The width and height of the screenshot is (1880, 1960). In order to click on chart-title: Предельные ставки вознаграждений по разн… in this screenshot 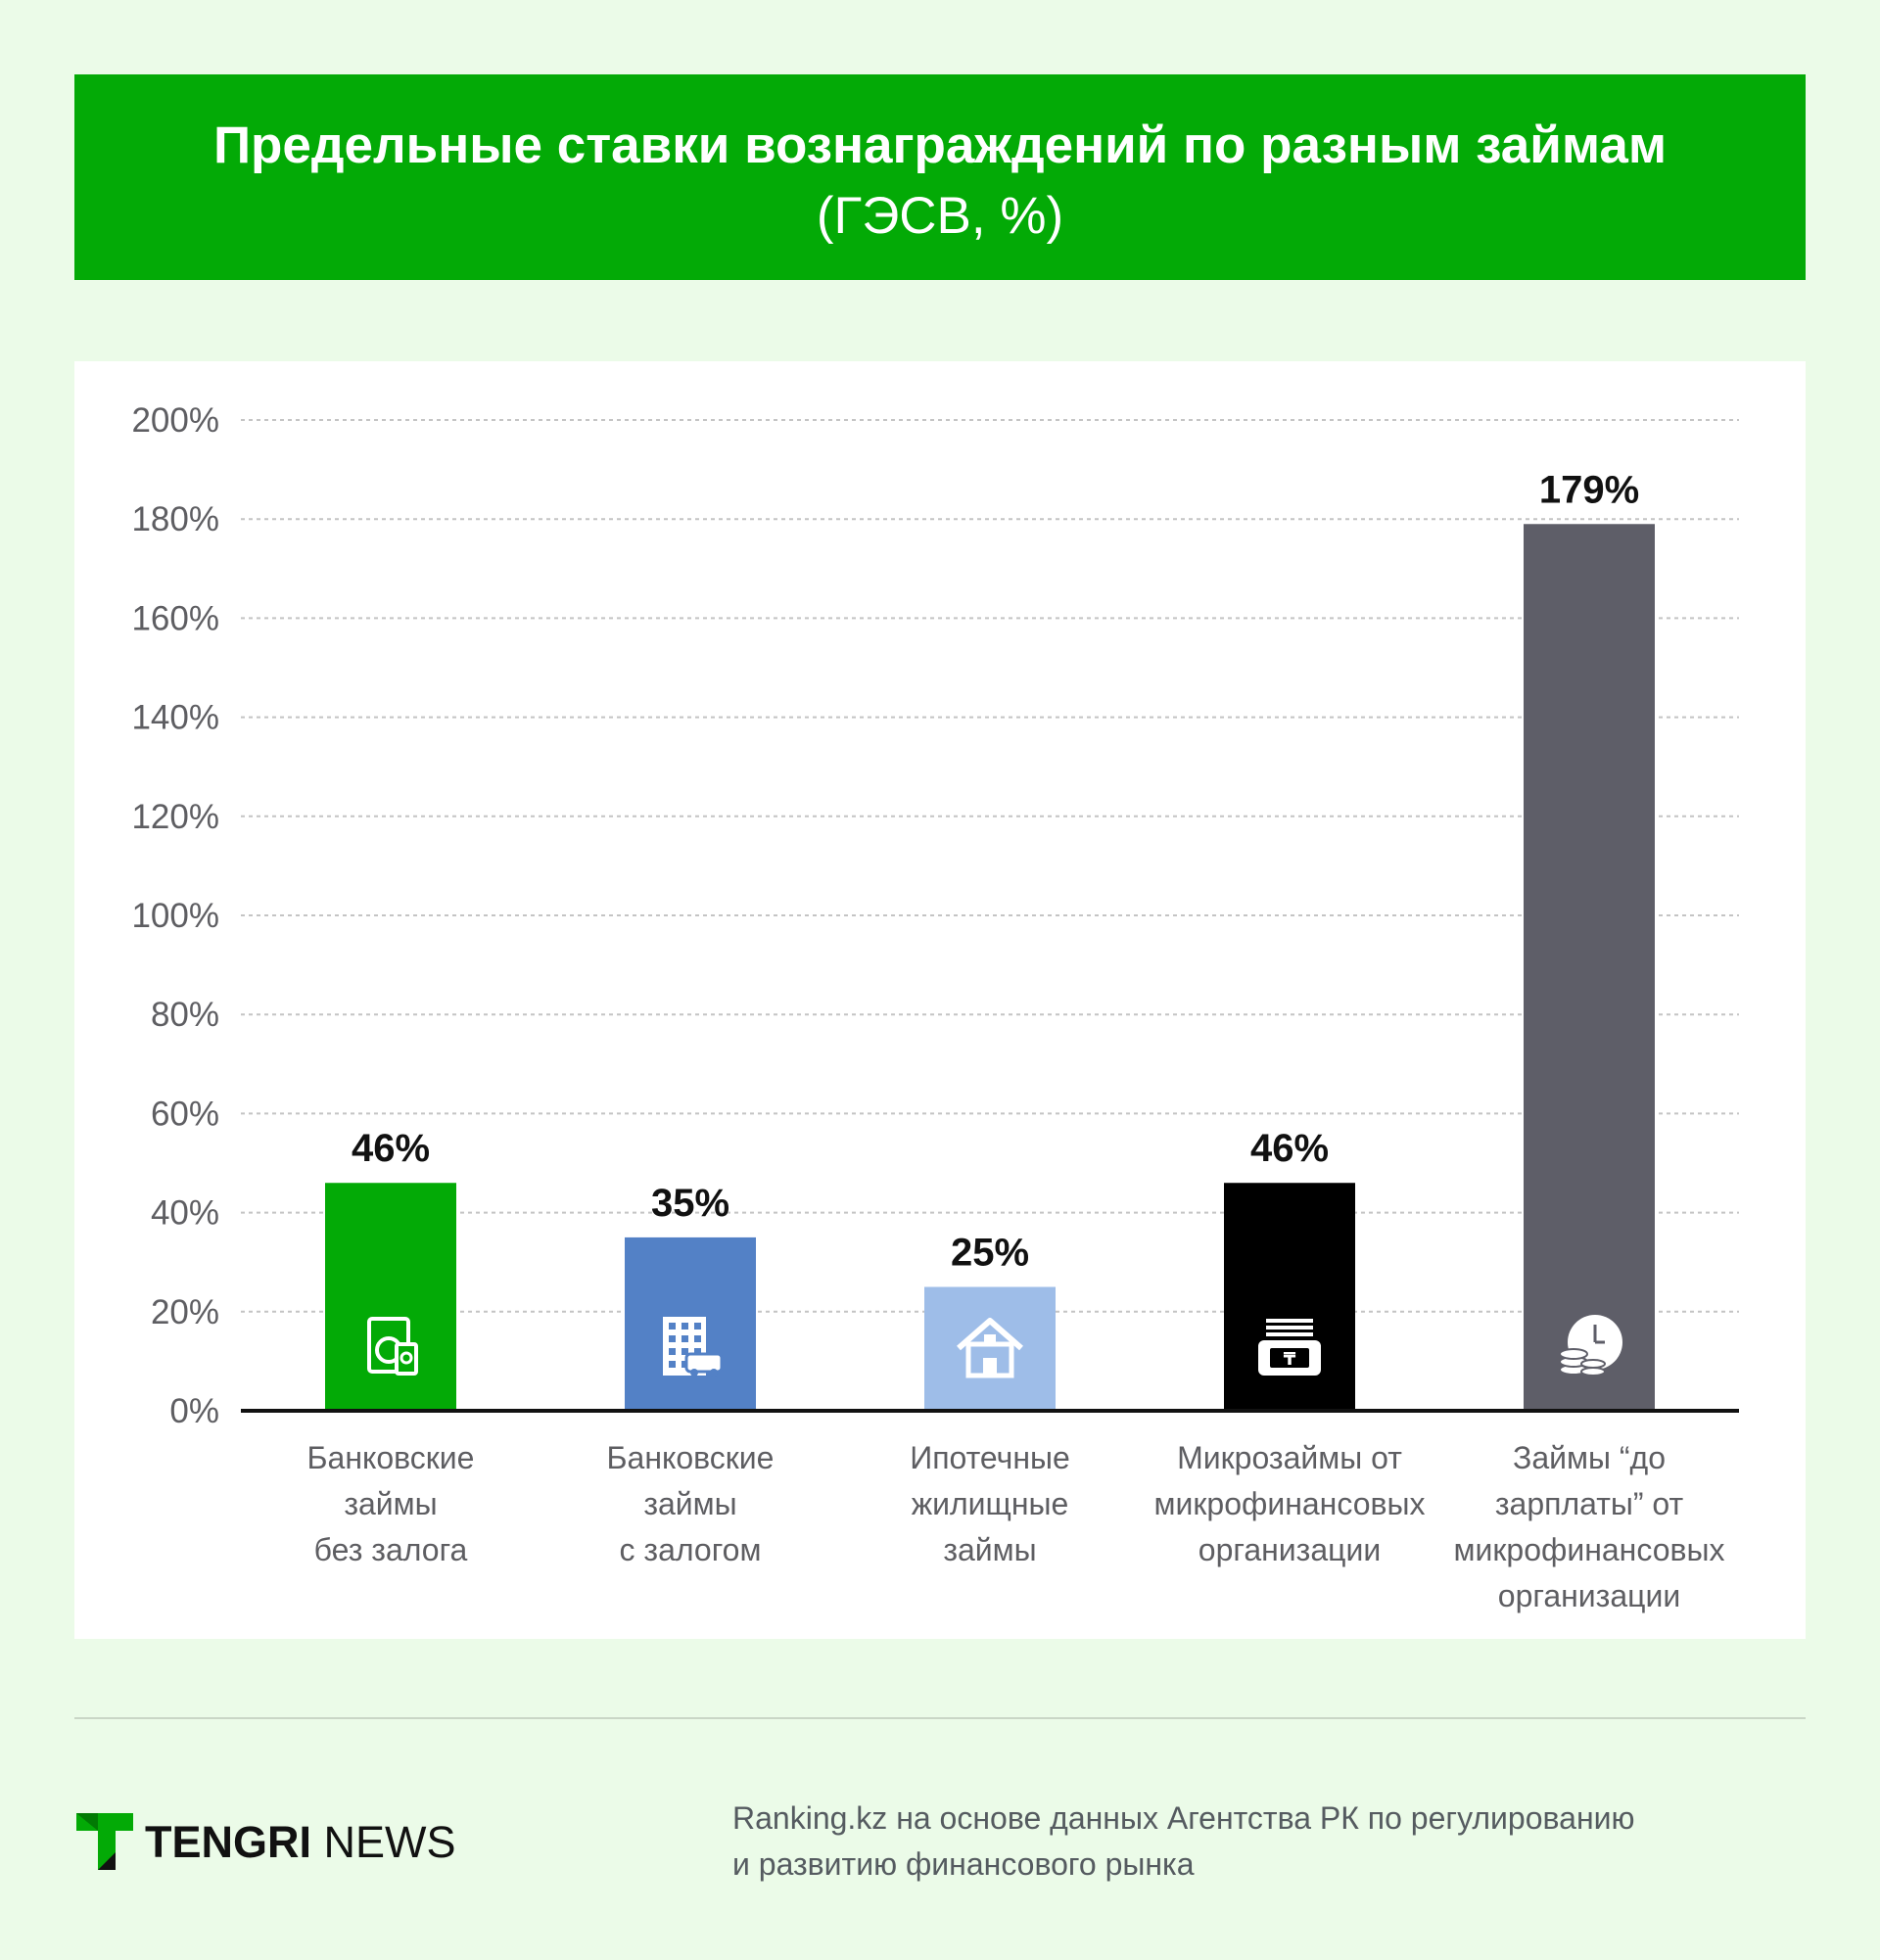, I will do `click(940, 145)`.